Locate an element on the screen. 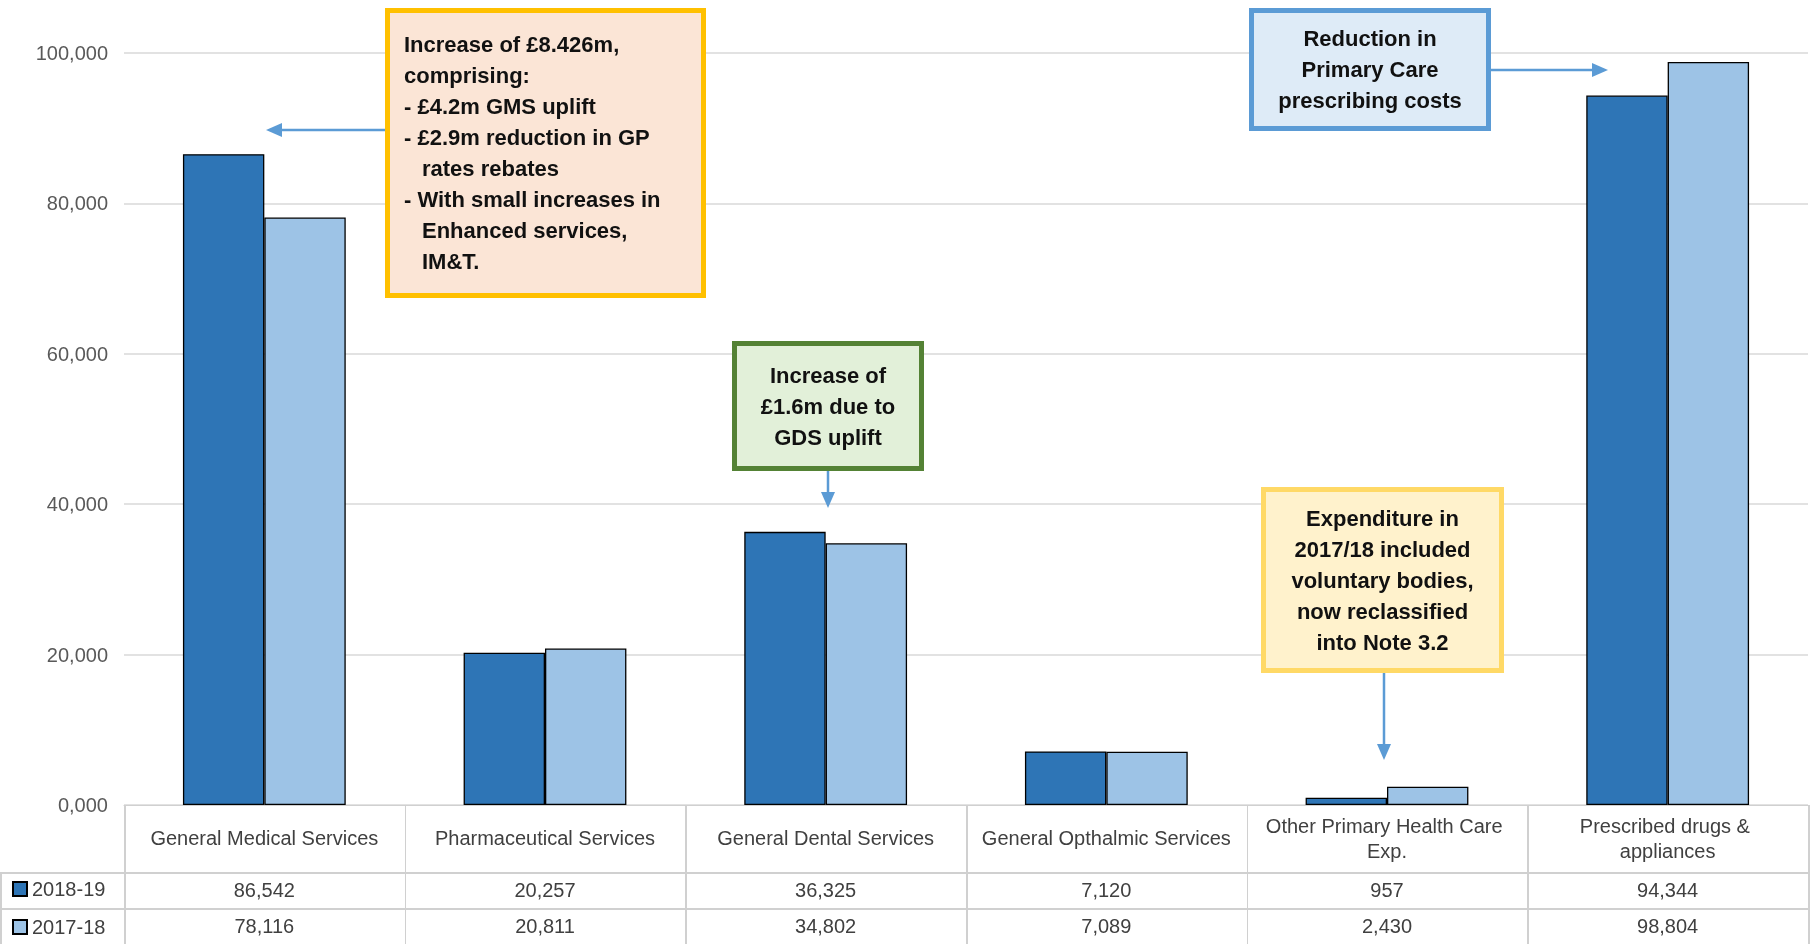 The width and height of the screenshot is (1811, 944). y-tick-label: 80,000 is located at coordinates (77, 203).